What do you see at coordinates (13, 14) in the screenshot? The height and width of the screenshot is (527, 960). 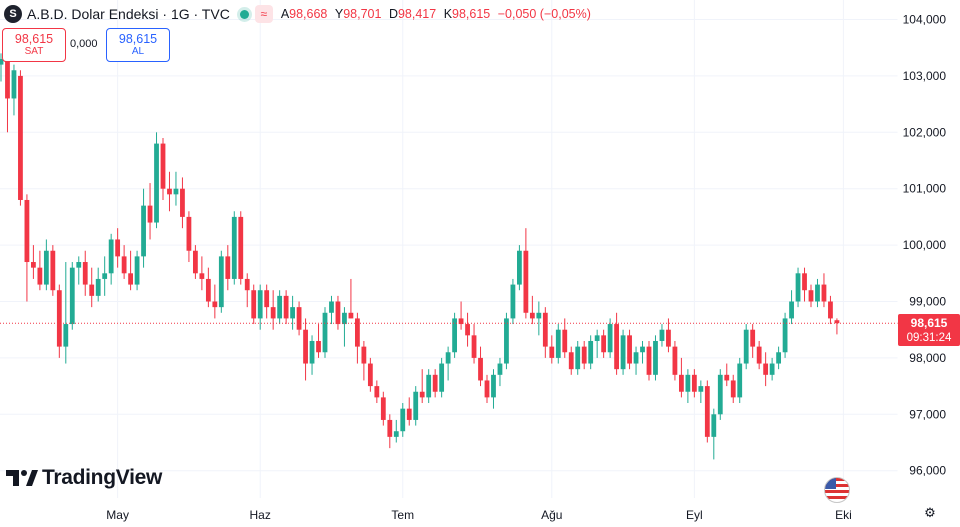 I see `symbol-badge: S` at bounding box center [13, 14].